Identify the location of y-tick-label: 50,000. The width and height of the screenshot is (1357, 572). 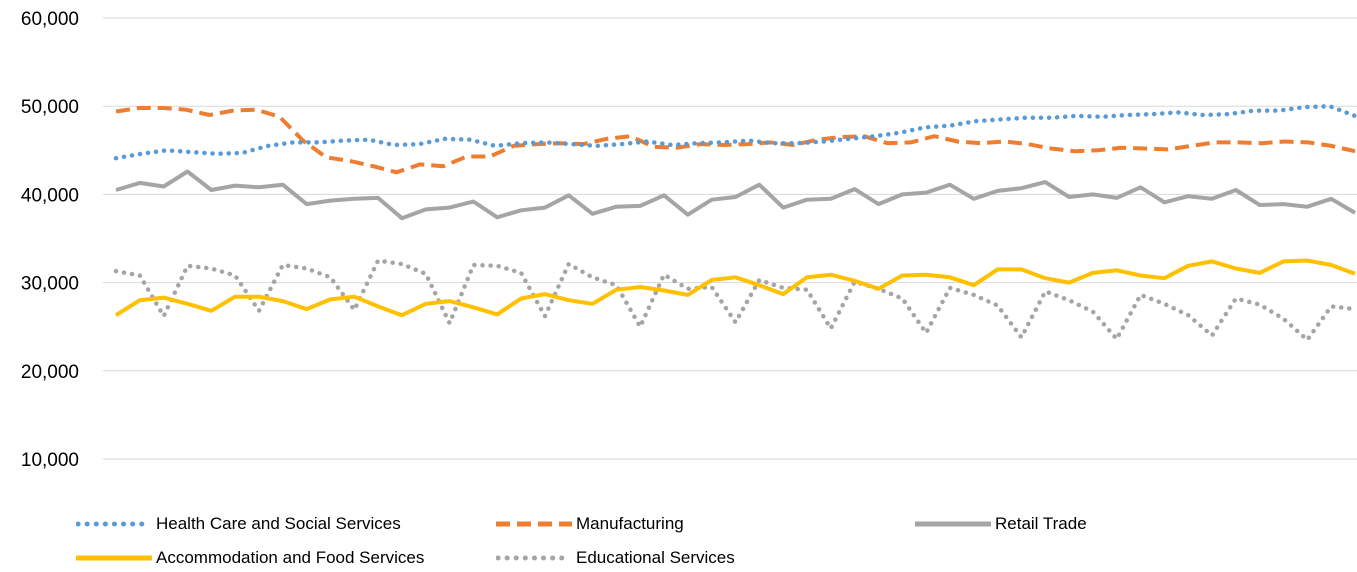
(50, 107).